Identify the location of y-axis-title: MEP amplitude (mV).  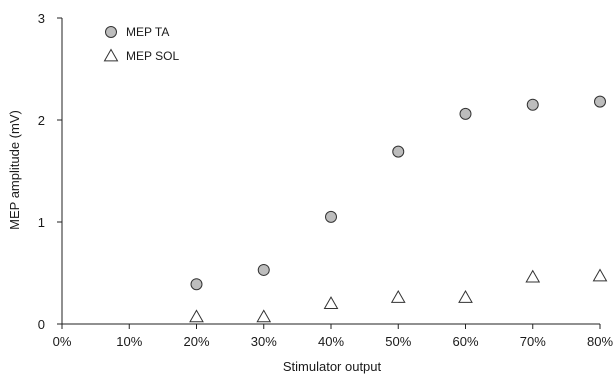
(14, 170).